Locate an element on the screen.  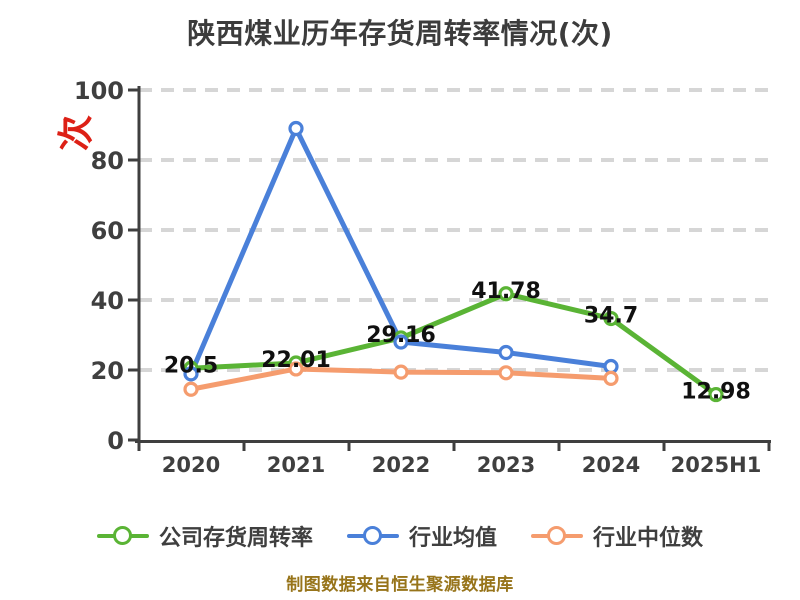
data-label: 29.16 is located at coordinates (401, 335).